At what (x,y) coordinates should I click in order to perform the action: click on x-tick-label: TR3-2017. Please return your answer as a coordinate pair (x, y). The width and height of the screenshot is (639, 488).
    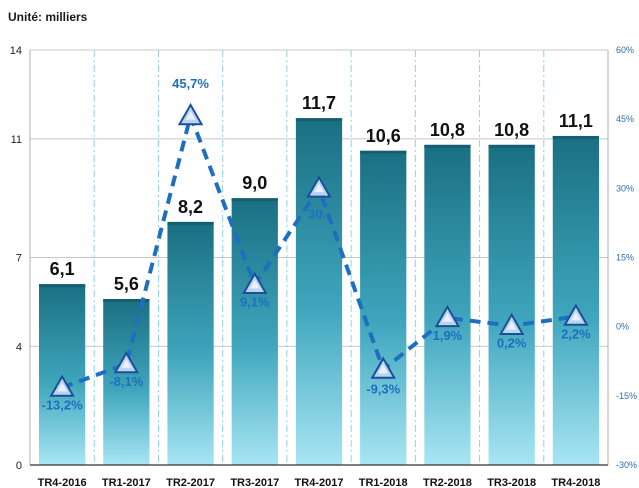
    Looking at the image, I should click on (254, 482).